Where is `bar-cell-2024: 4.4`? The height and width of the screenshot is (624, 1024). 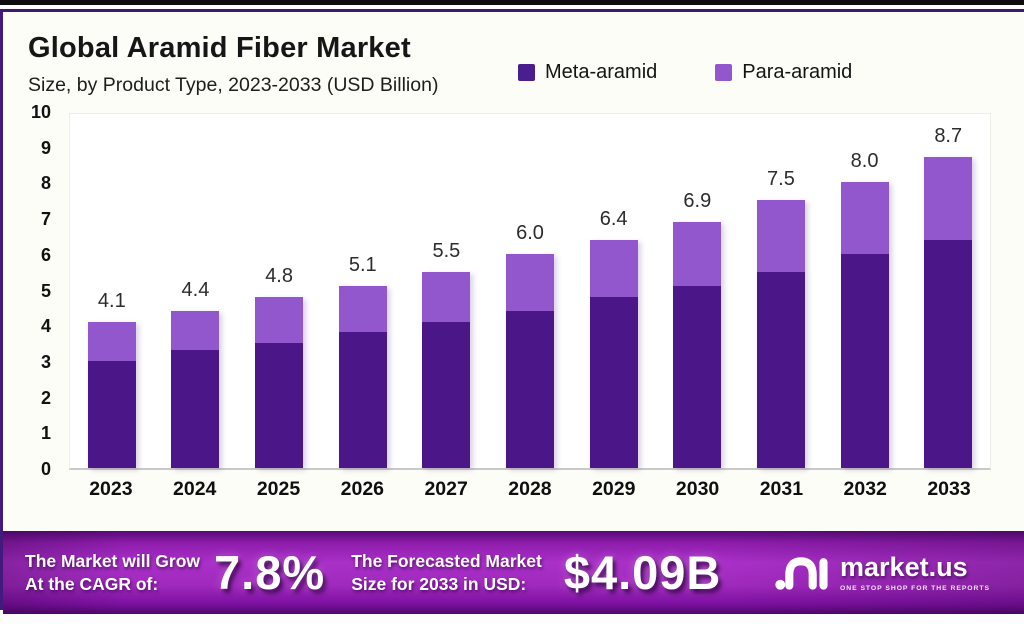 bar-cell-2024: 4.4 is located at coordinates (196, 291).